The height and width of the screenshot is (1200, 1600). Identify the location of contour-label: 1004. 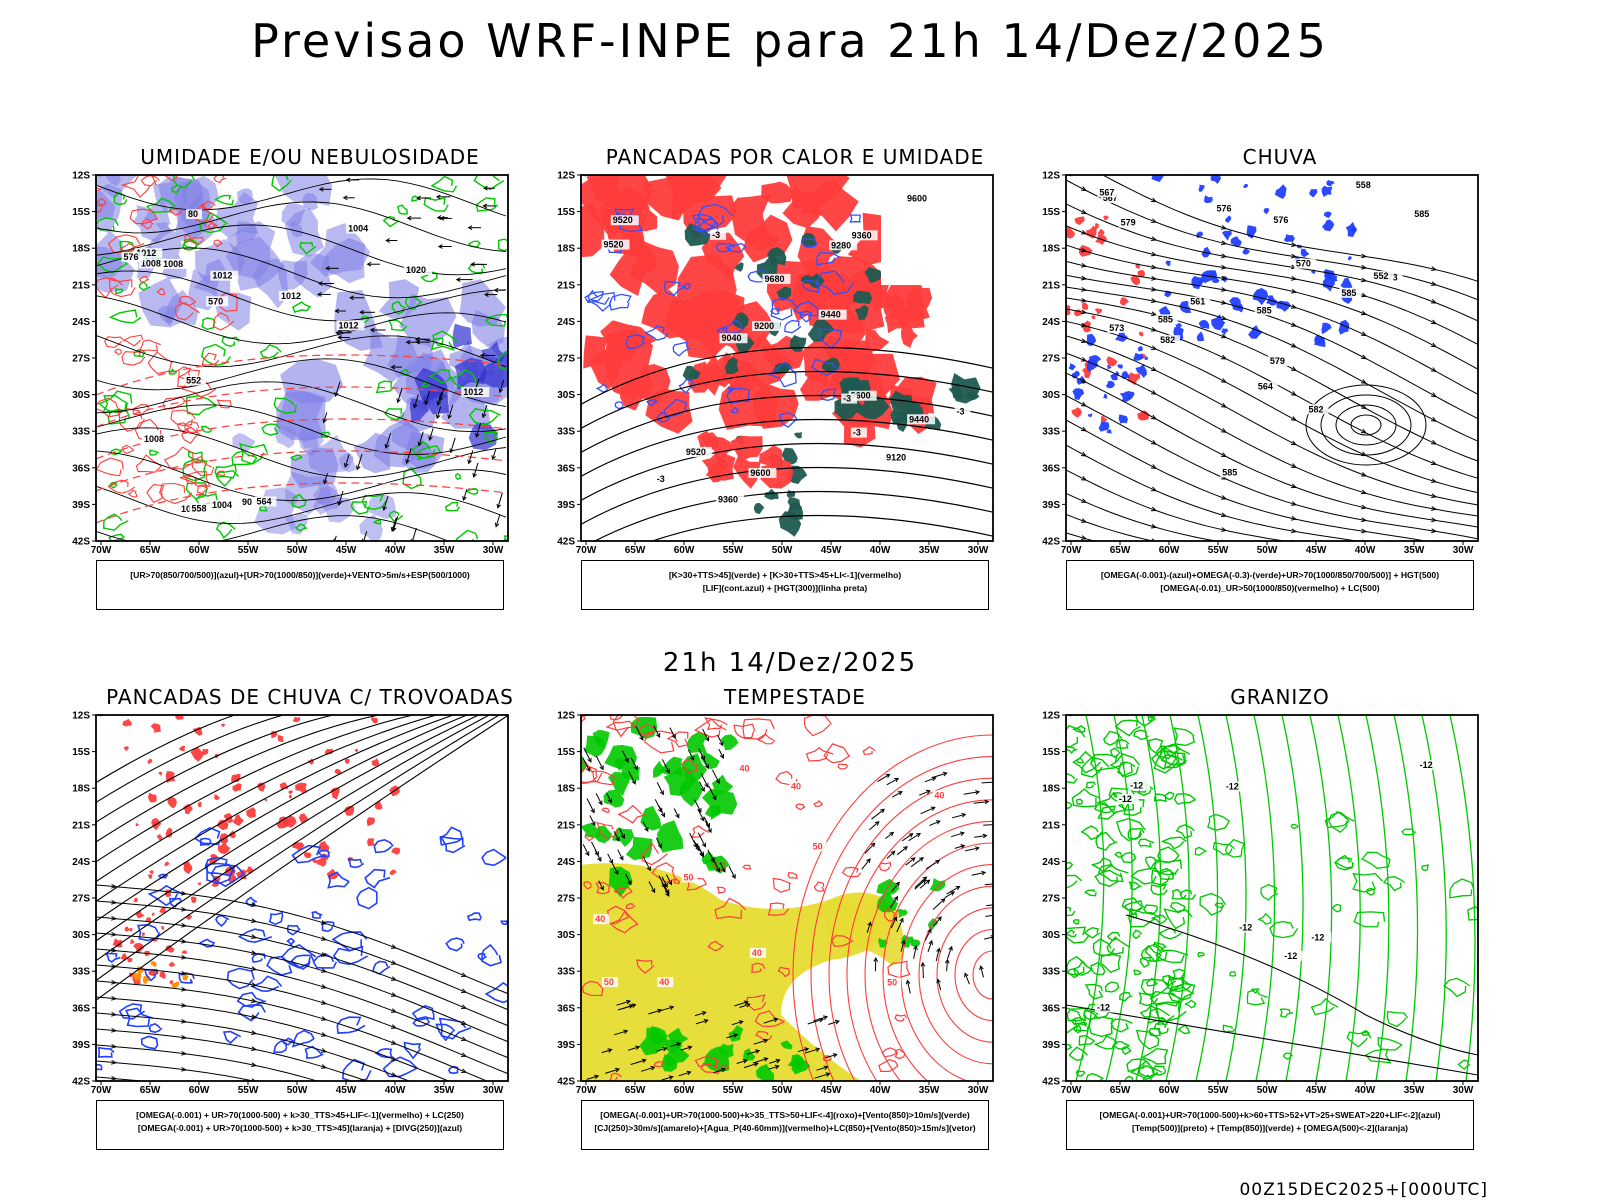
(222, 505).